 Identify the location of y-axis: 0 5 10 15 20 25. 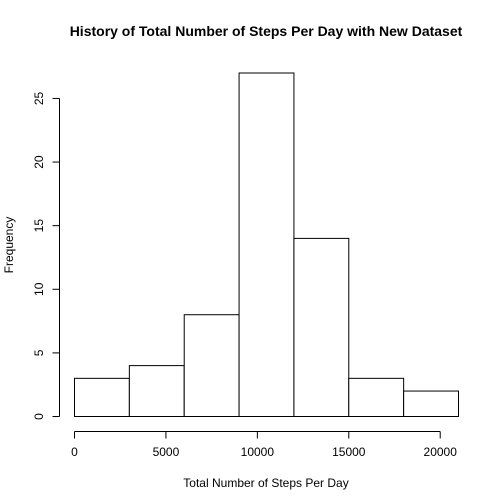
(46, 255).